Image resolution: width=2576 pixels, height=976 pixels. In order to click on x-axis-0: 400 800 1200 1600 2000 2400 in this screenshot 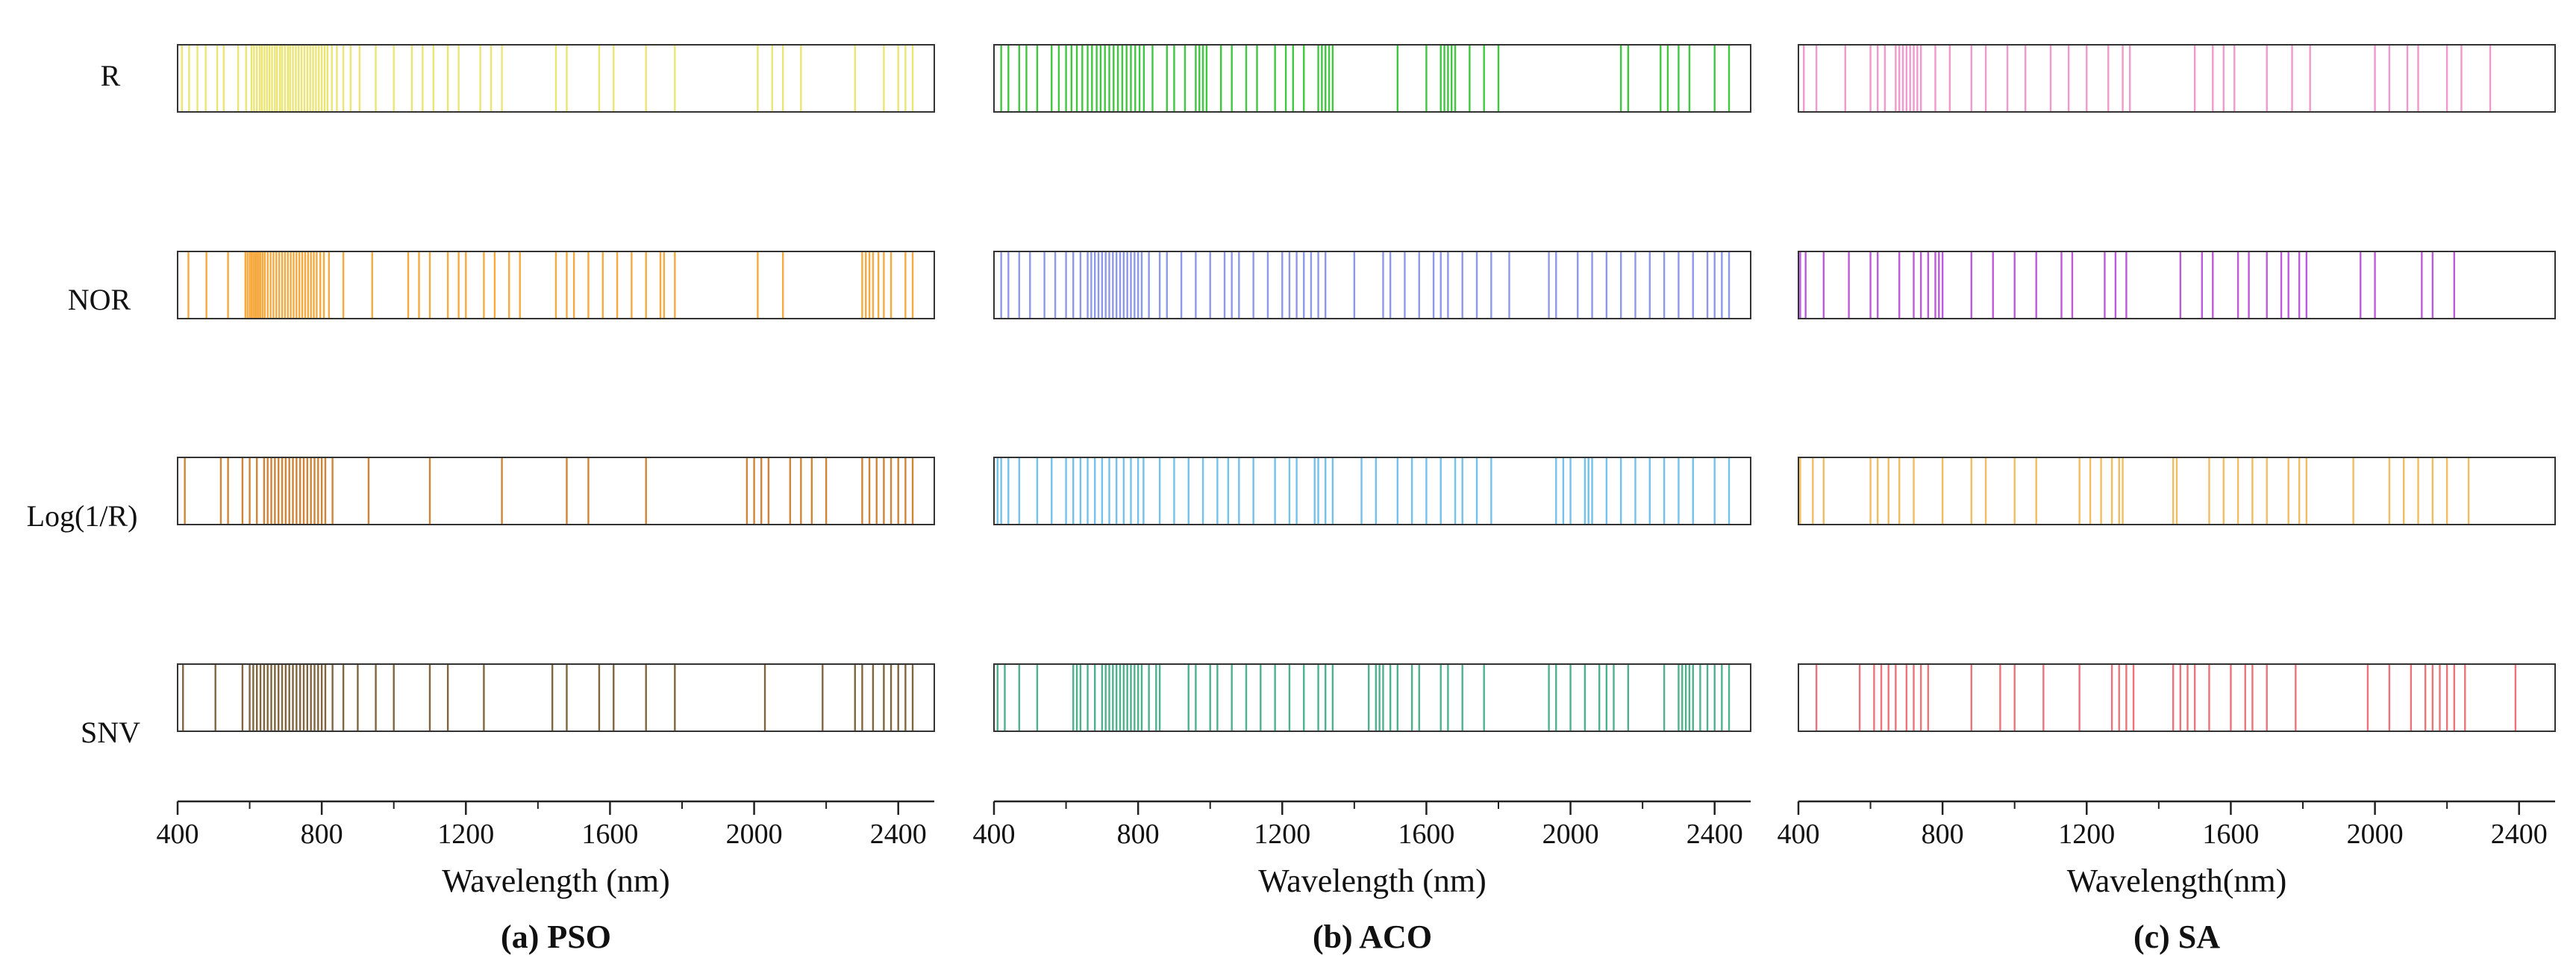, I will do `click(545, 825)`.